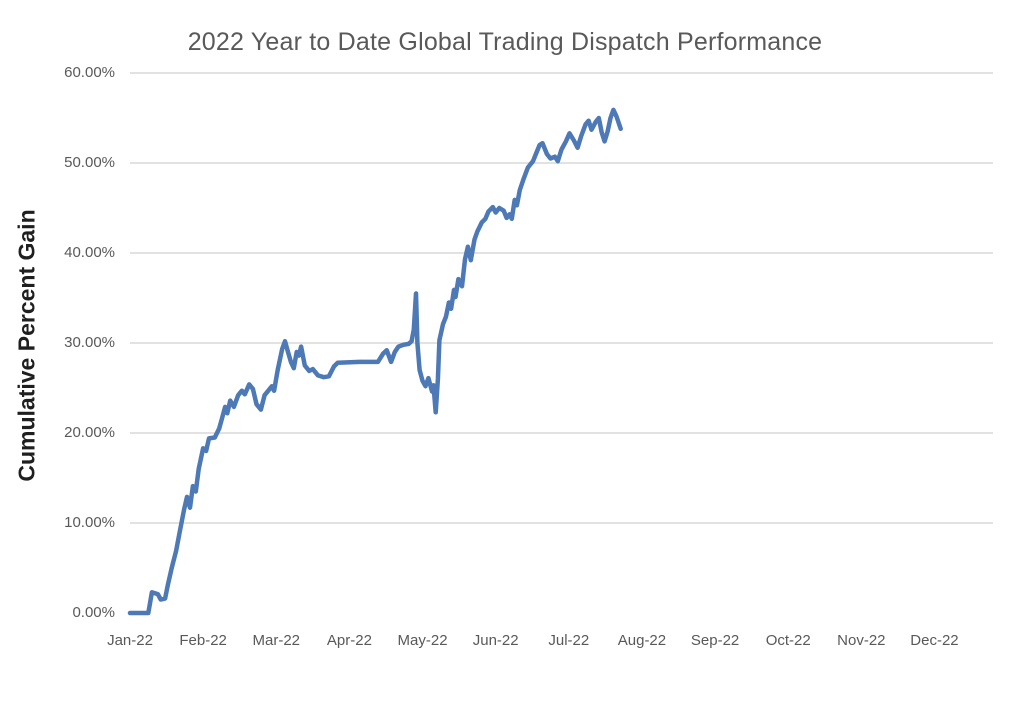 The image size is (1030, 702). What do you see at coordinates (89, 522) in the screenshot?
I see `y-tick-label: 10.00%` at bounding box center [89, 522].